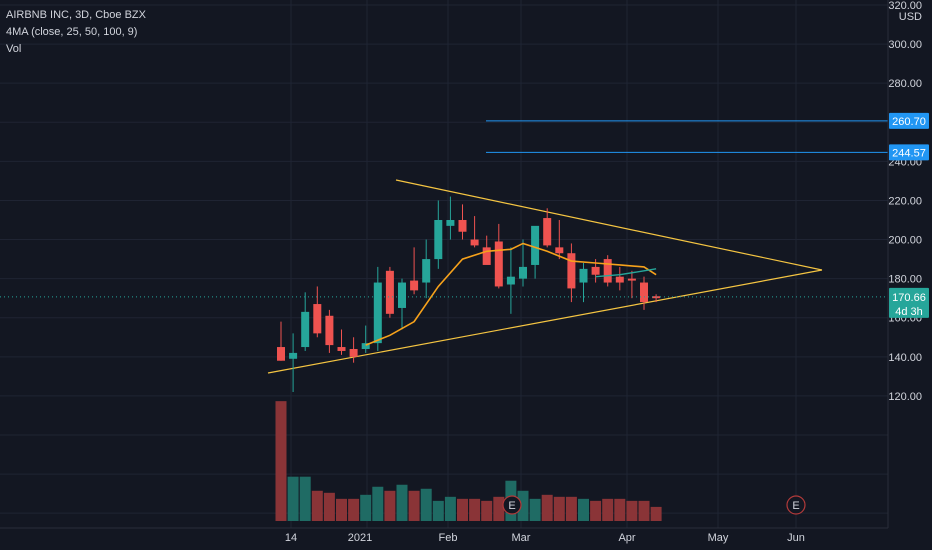 This screenshot has width=932, height=550. Describe the element at coordinates (626, 273) in the screenshot. I see `ma-line-secondary` at that location.